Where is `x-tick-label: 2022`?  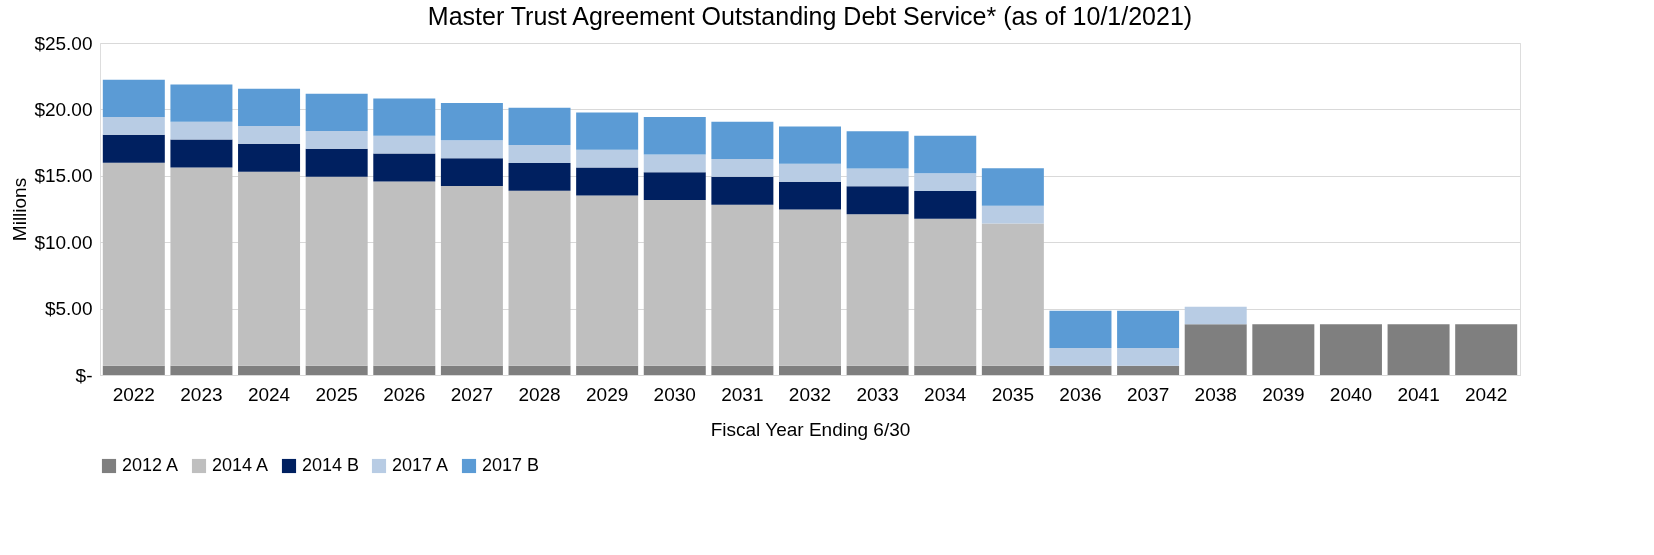 x-tick-label: 2022 is located at coordinates (133, 394).